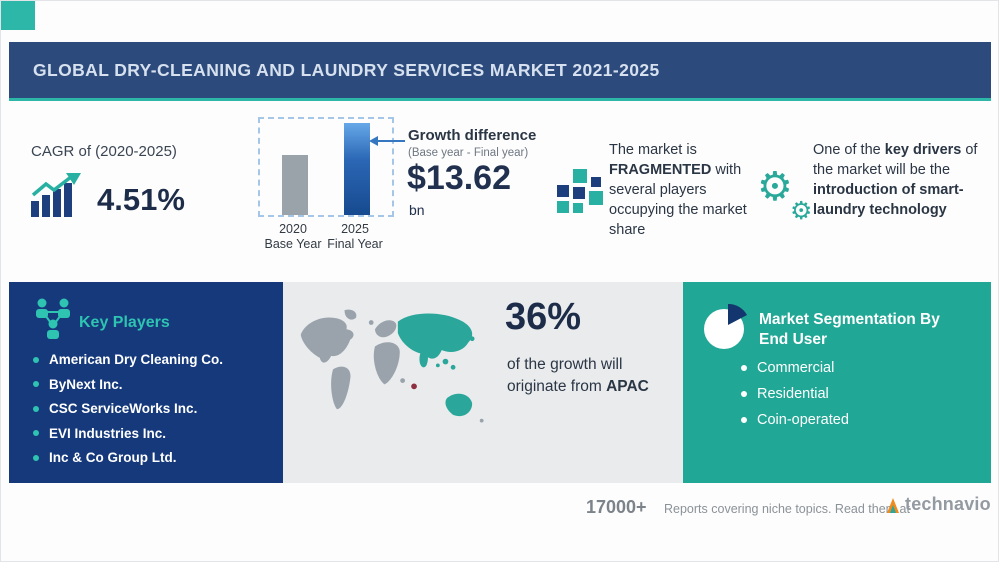  I want to click on header-underline, so click(500, 99).